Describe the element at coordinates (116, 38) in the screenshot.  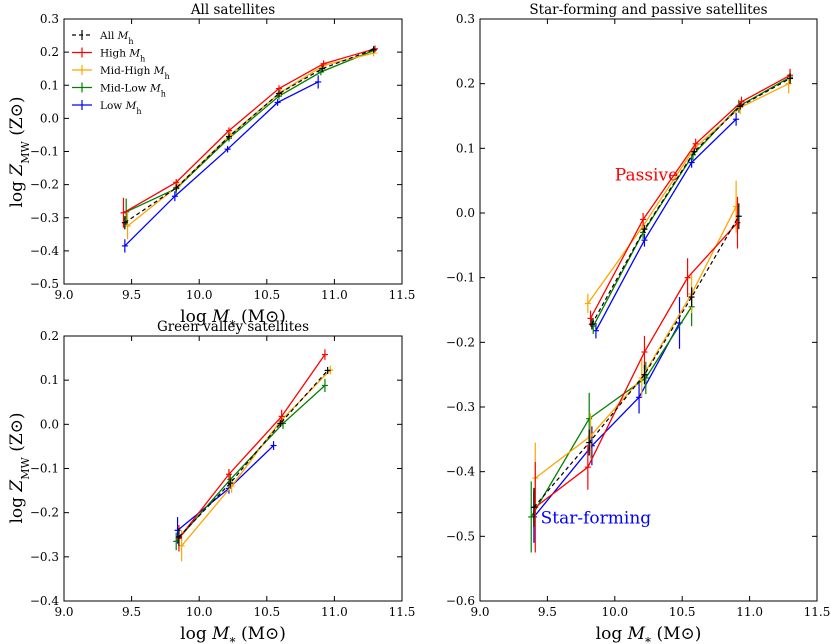
I see `legend-label-all: All Mh` at that location.